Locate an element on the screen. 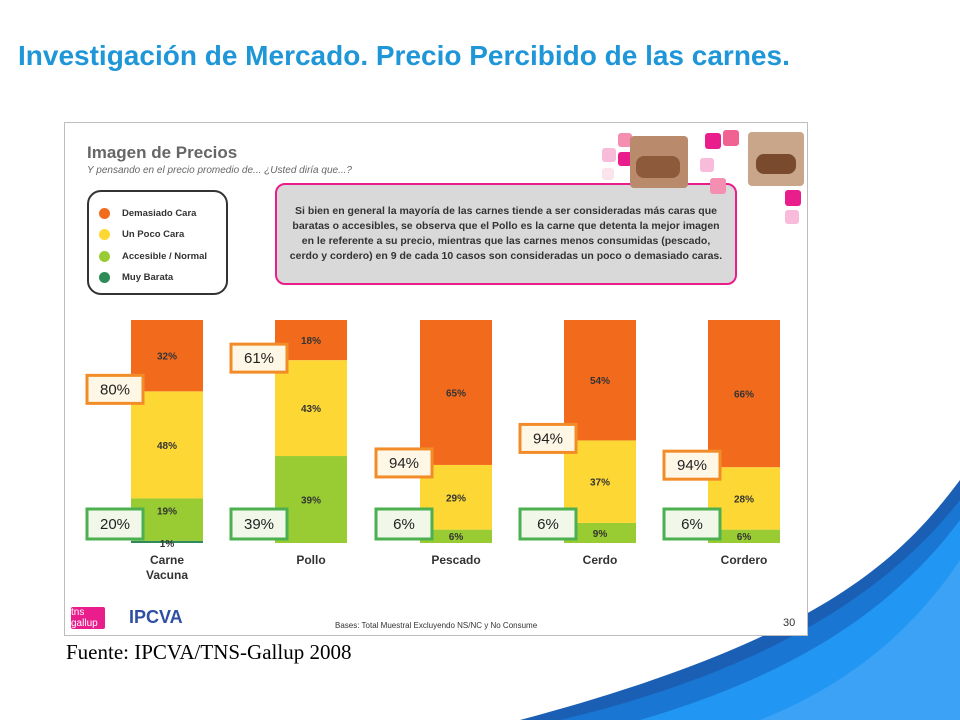 This screenshot has width=960, height=720. data-label: 54% is located at coordinates (600, 381).